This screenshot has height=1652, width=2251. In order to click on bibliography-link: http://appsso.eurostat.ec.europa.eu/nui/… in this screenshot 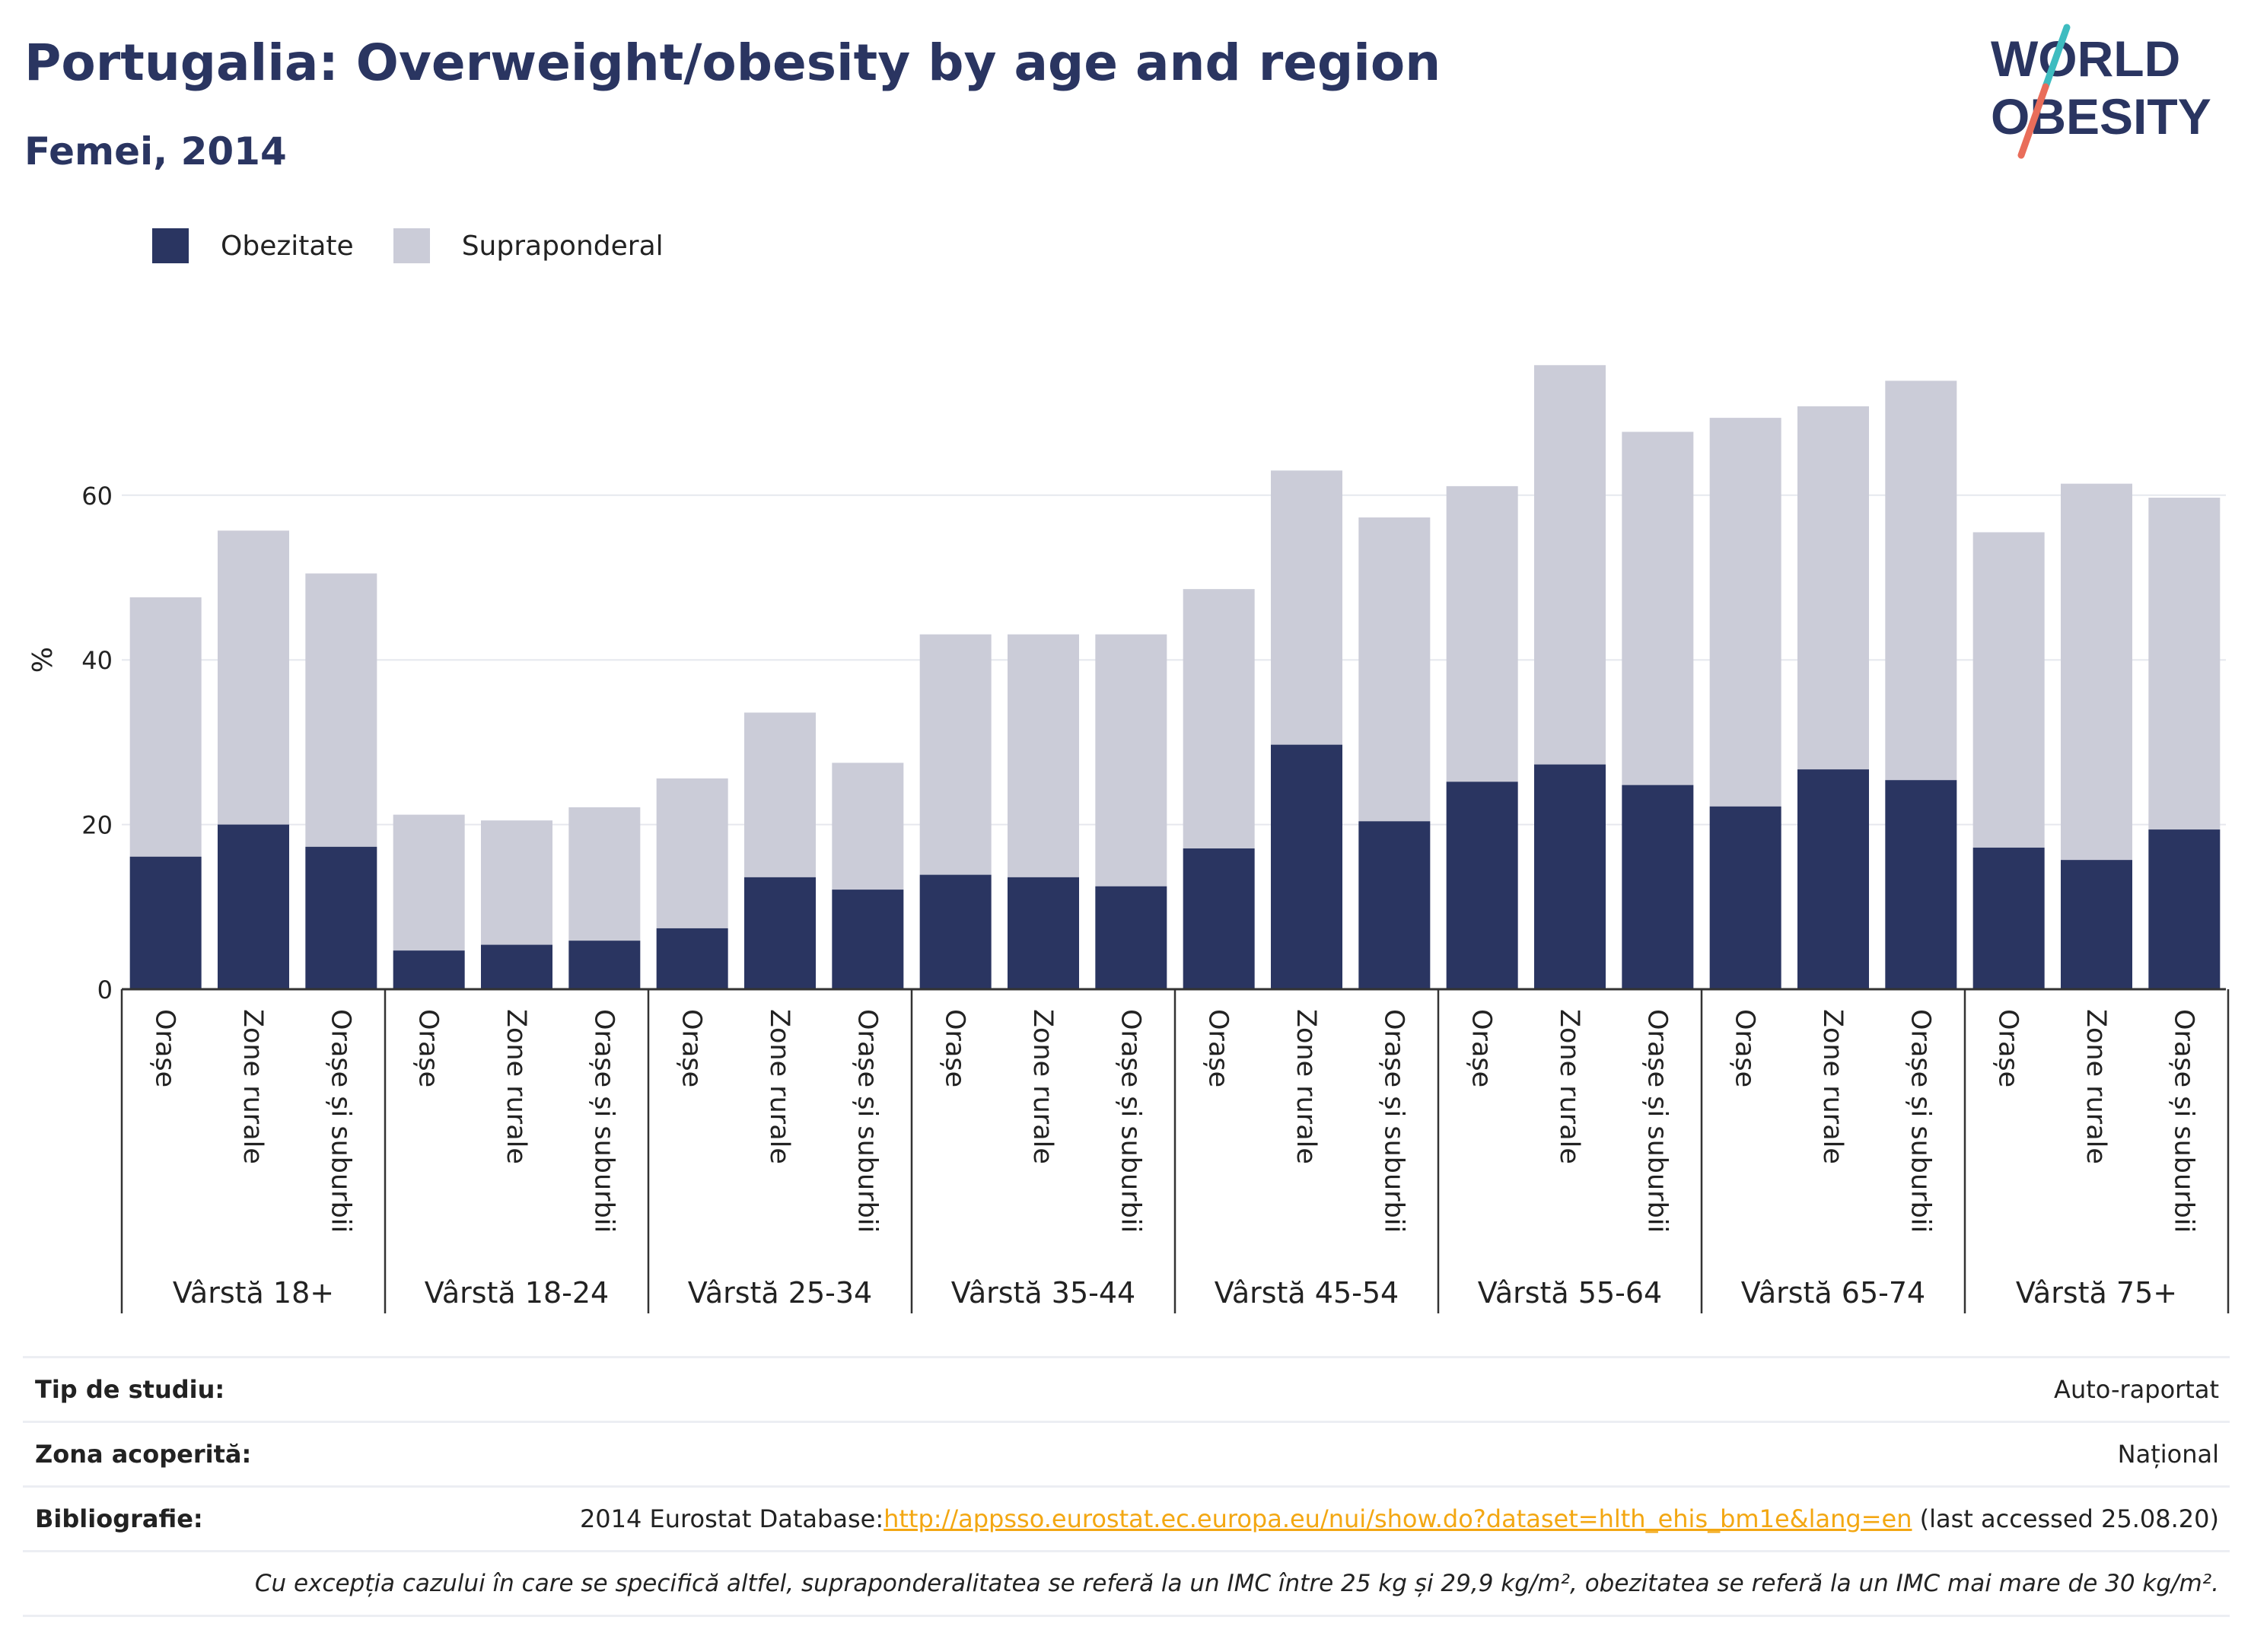, I will do `click(1398, 1518)`.